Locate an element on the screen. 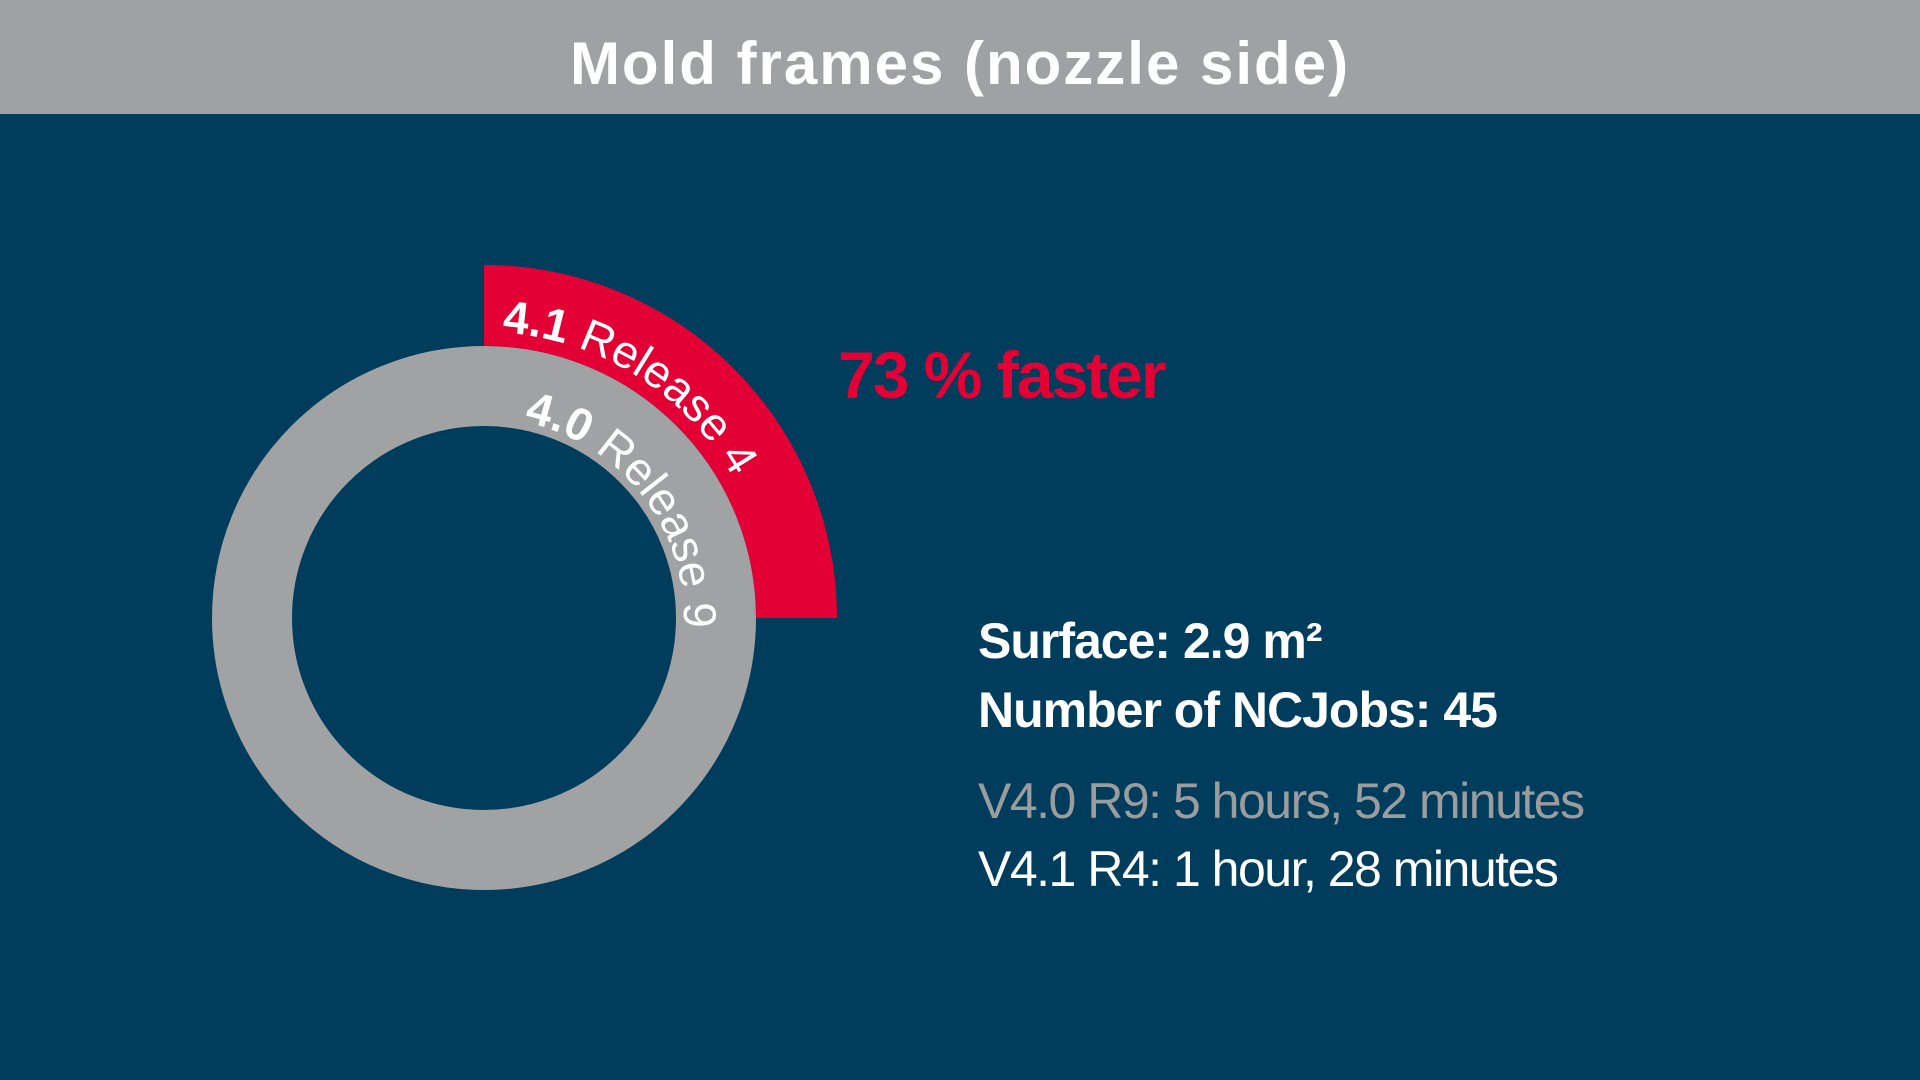 The width and height of the screenshot is (1920, 1080). fact: Surface: 2.9 m² is located at coordinates (1150, 641).